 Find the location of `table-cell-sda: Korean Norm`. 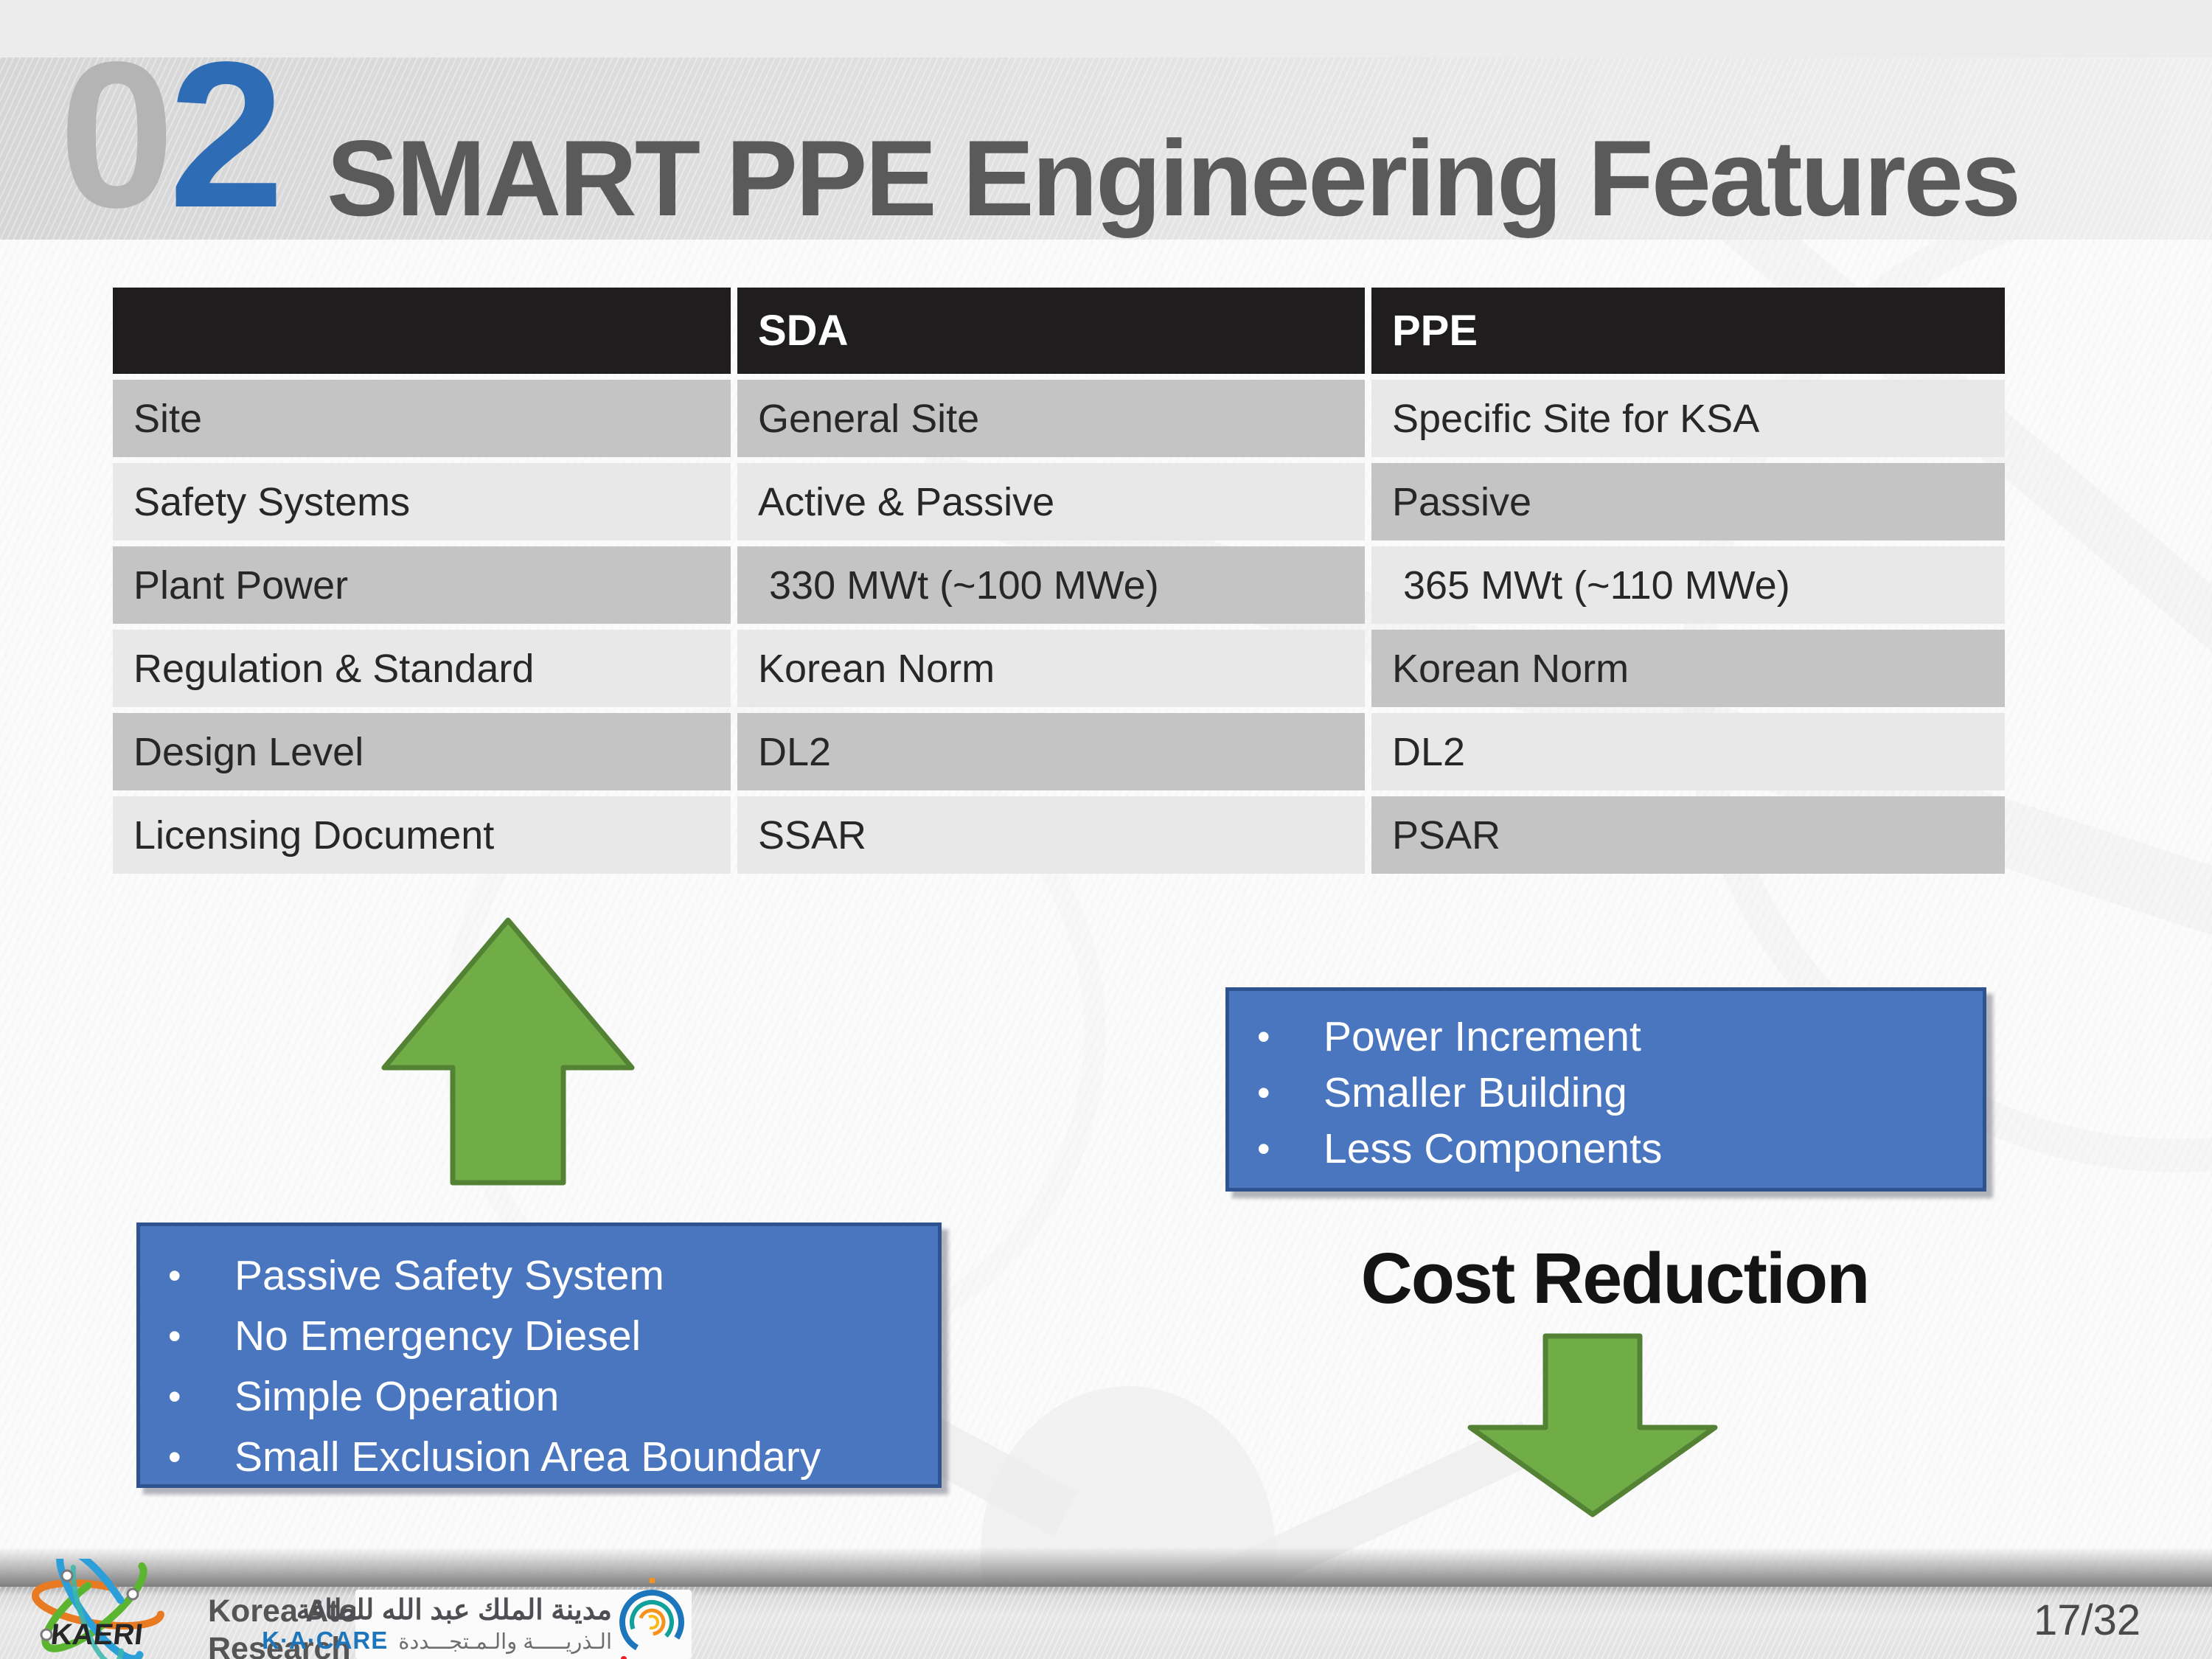

table-cell-sda: Korean Norm is located at coordinates (1051, 668).